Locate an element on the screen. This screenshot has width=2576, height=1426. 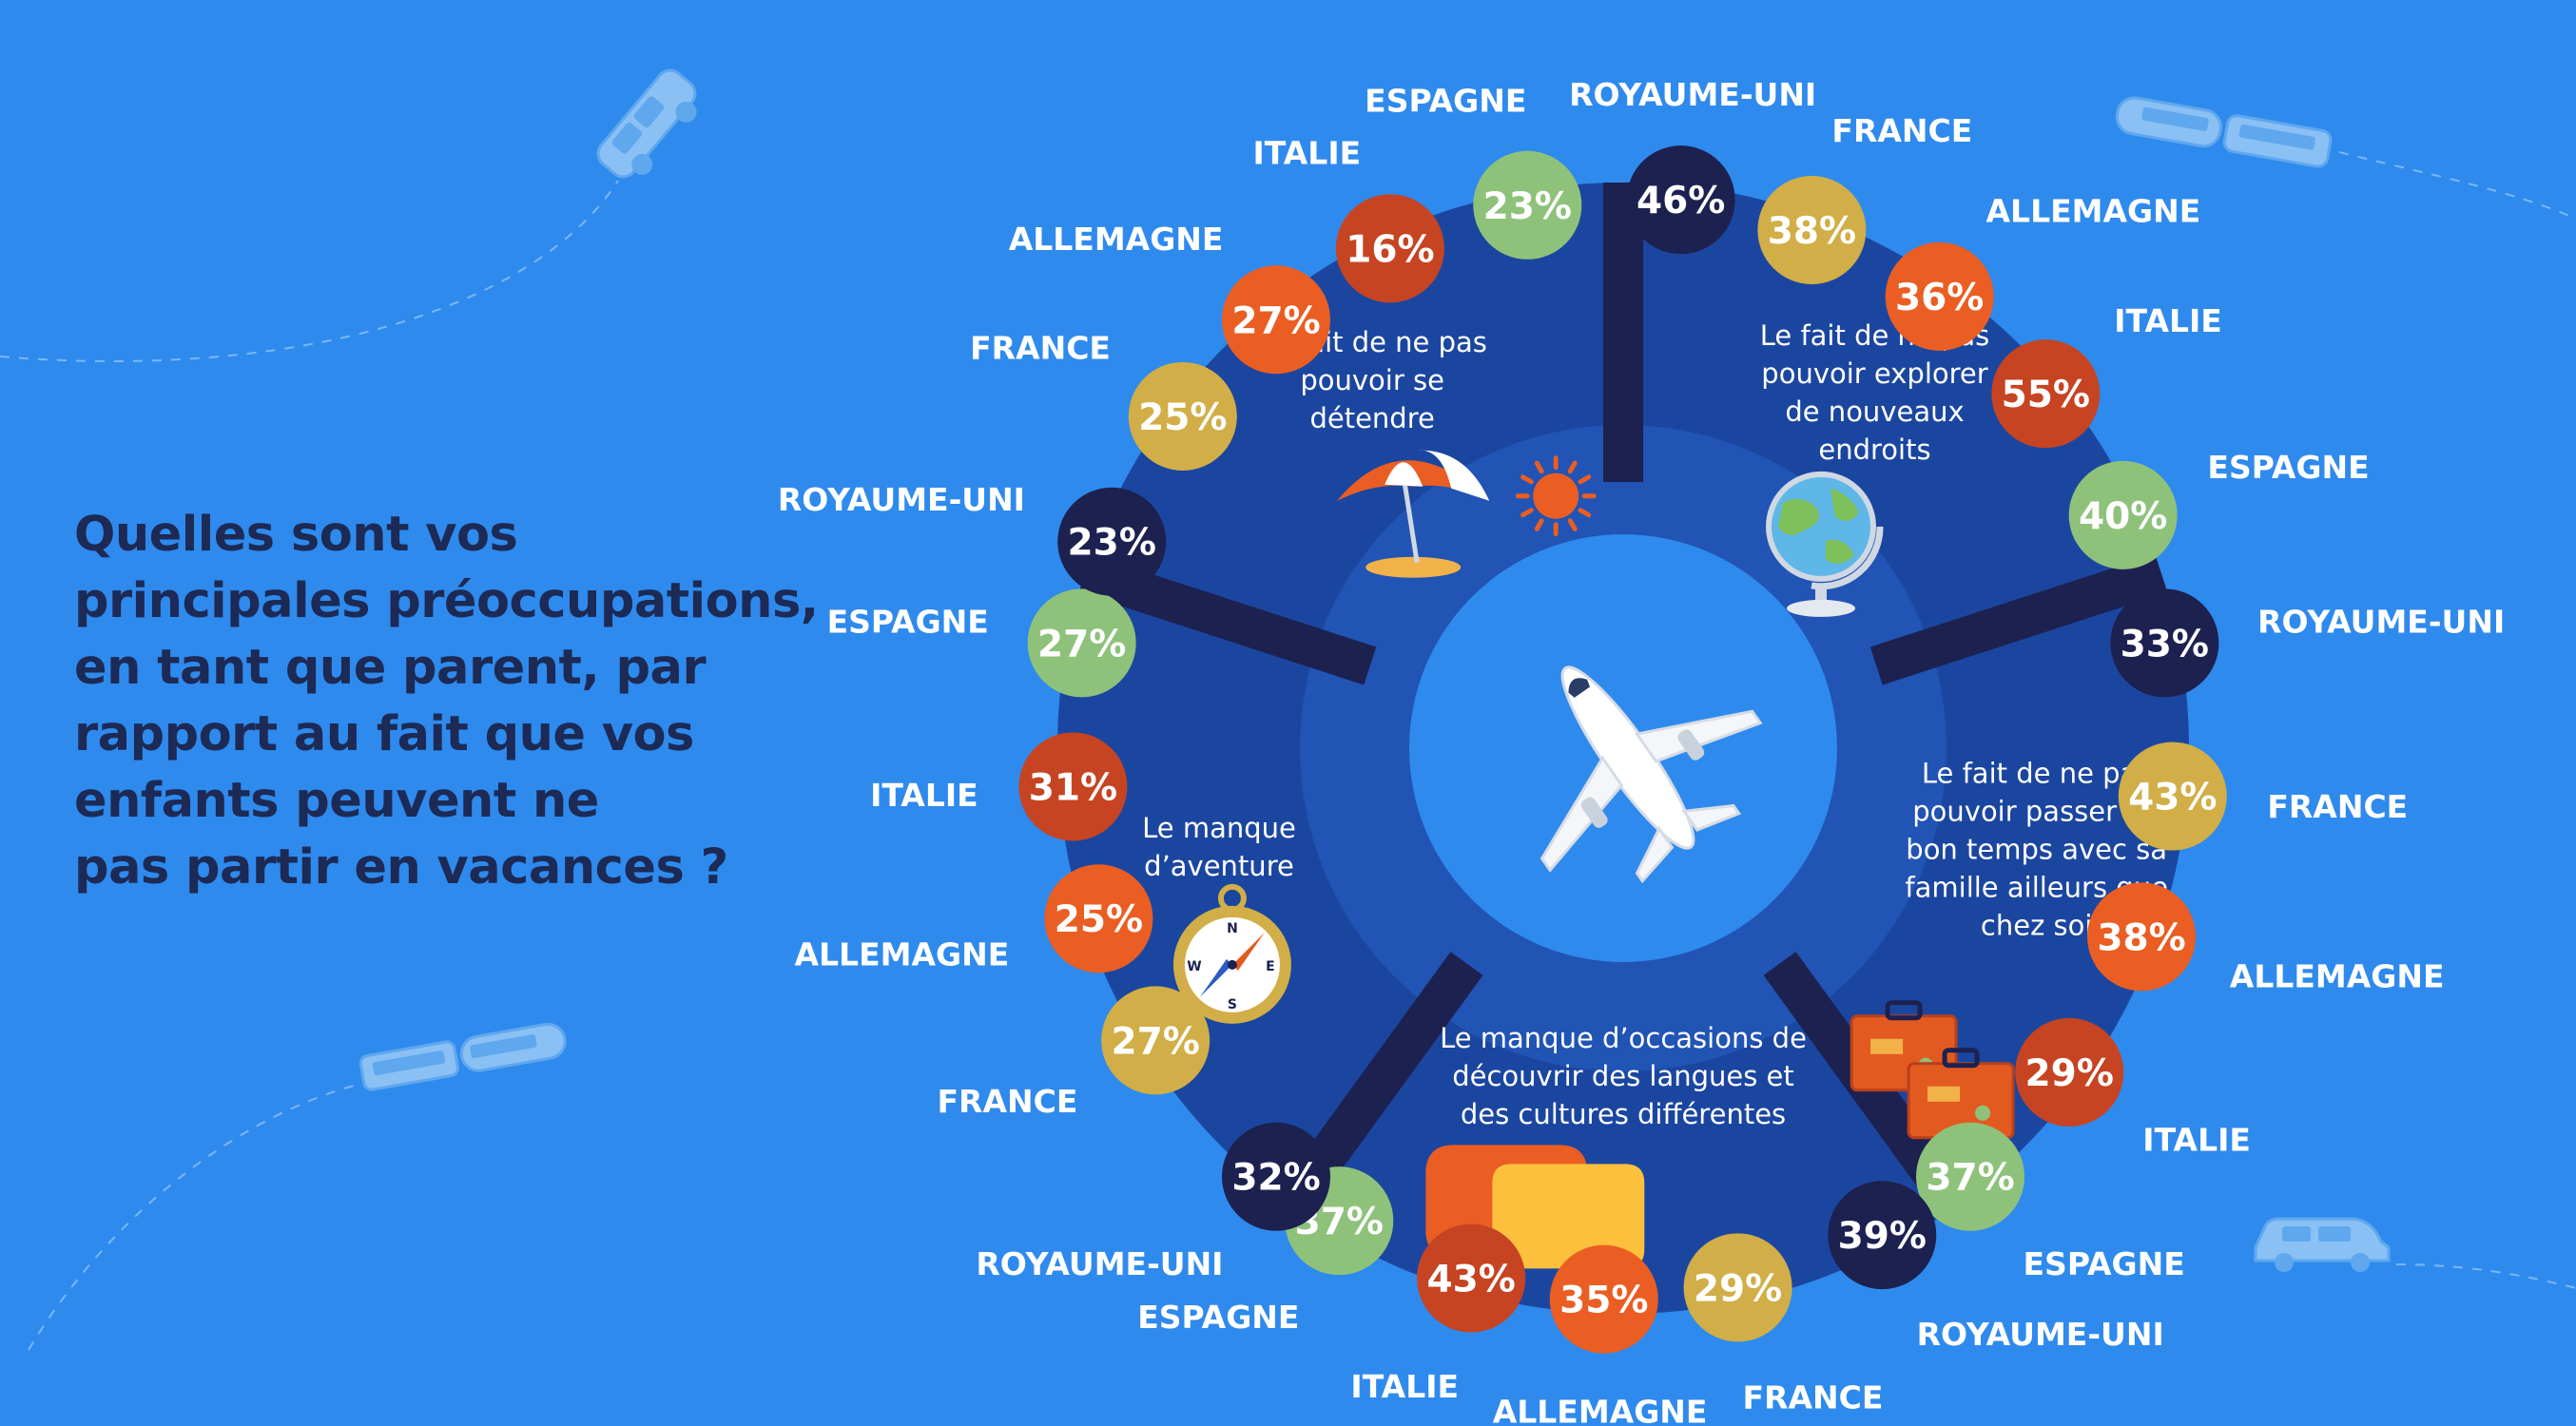
question-line: rapport au fait que vos is located at coordinates (384, 734).